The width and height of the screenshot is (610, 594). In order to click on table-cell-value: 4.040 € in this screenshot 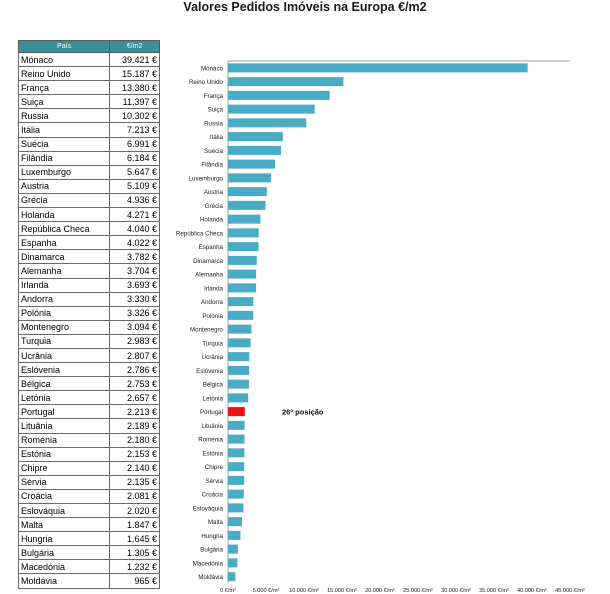, I will do `click(134, 229)`.